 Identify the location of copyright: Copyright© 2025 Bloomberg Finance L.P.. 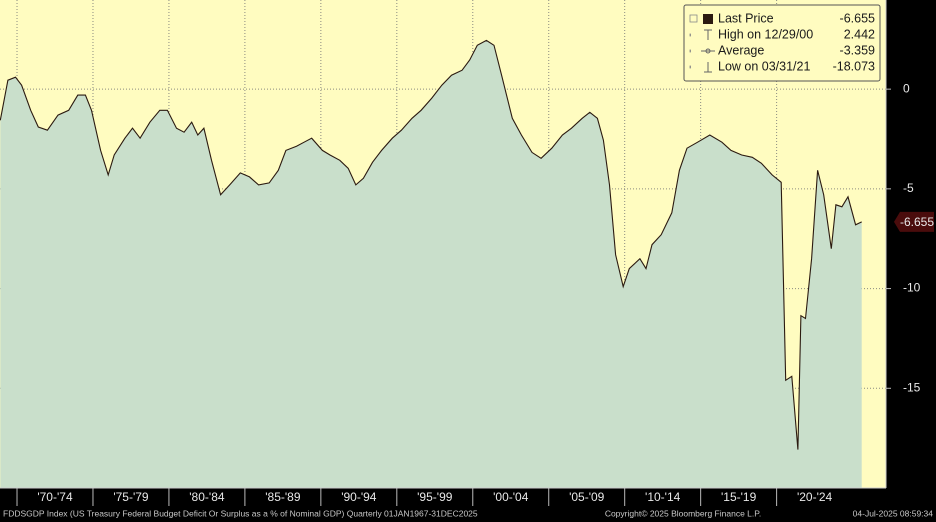
(683, 513).